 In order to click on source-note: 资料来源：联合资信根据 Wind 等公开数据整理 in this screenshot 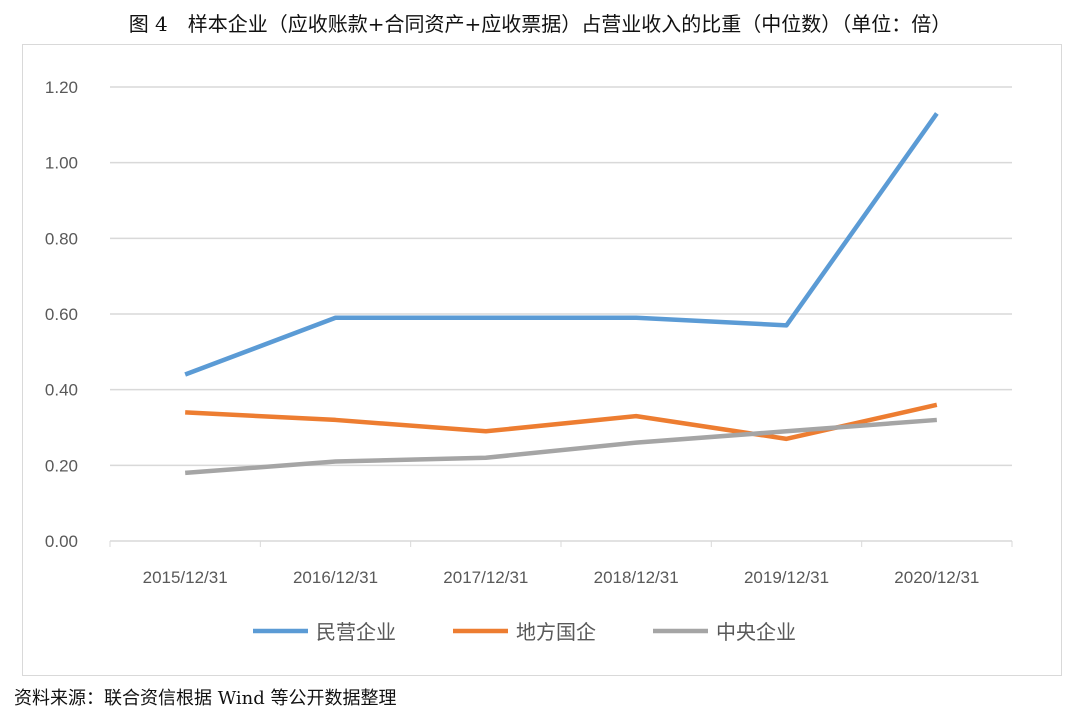, I will do `click(205, 698)`.